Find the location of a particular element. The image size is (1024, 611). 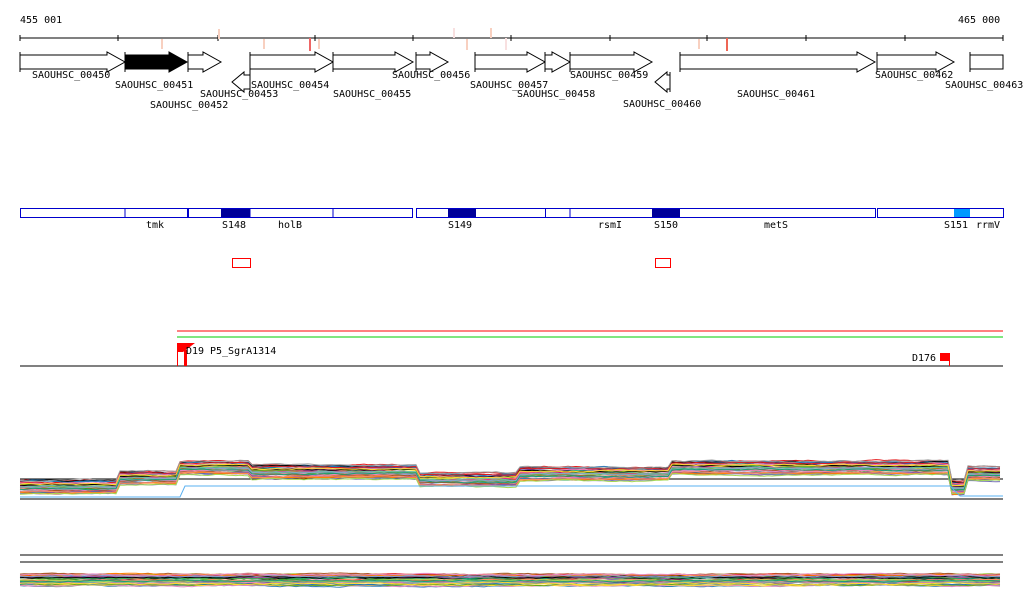

gene-SAOUHSC_00455: SAOUHSC_00455 is located at coordinates (373, 75).